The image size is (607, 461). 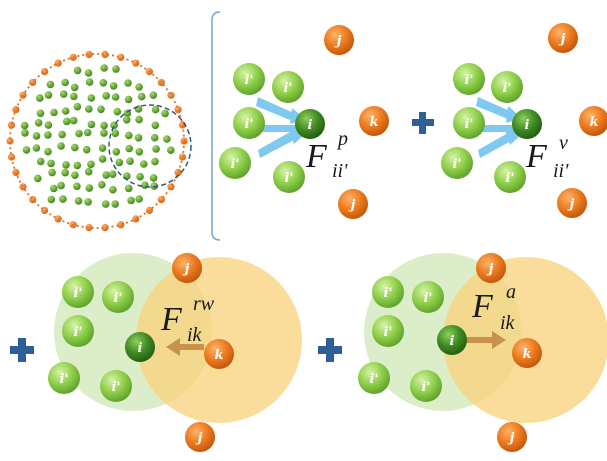 I want to click on svg-text: v, so click(x=563, y=143).